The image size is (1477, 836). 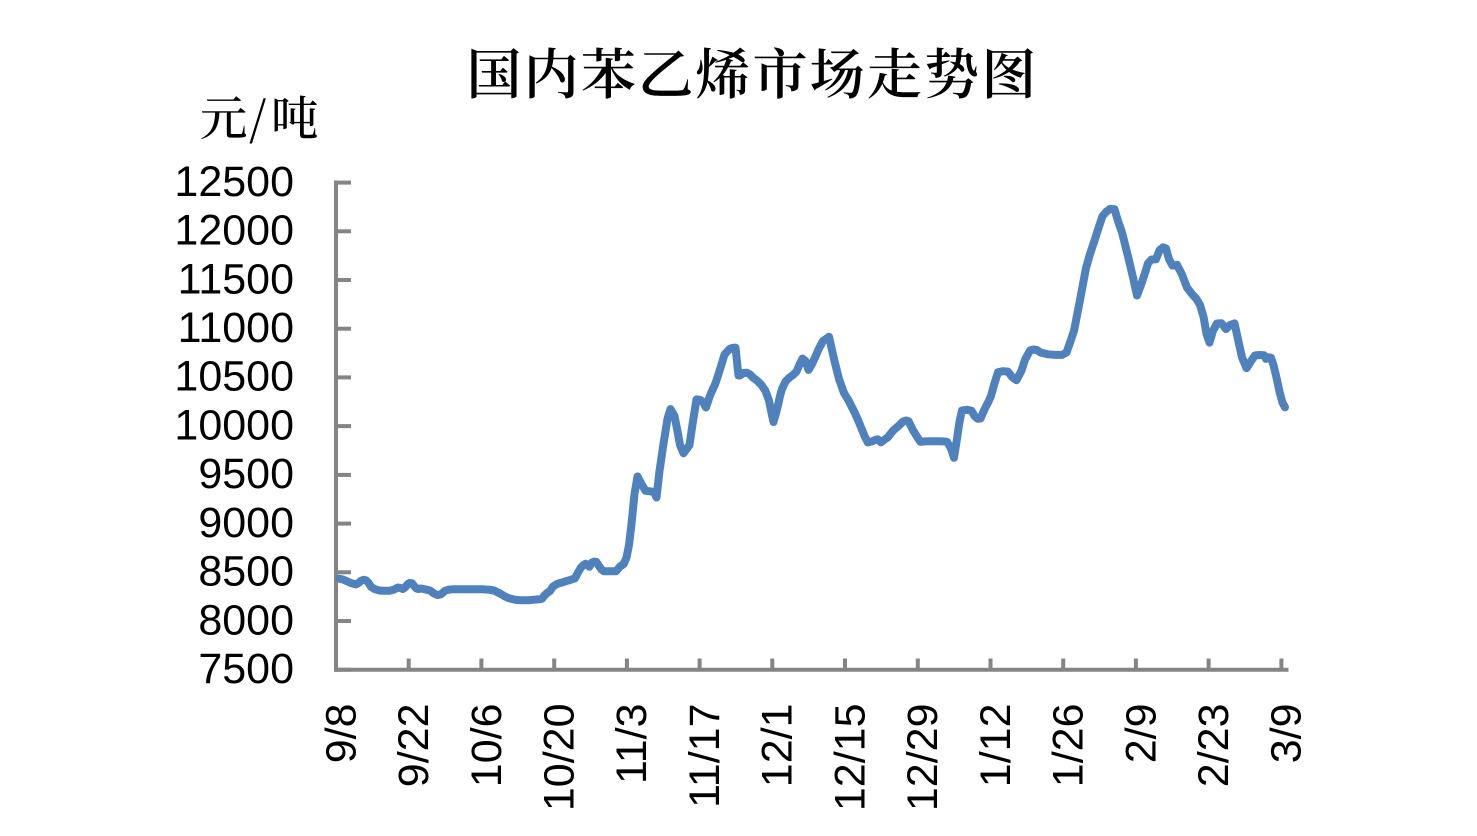 I want to click on svg-text: 12/1, so click(x=778, y=746).